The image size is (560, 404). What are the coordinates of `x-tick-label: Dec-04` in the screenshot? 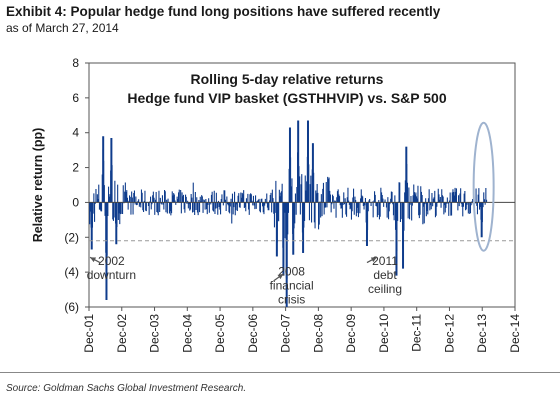 It's located at (187, 333).